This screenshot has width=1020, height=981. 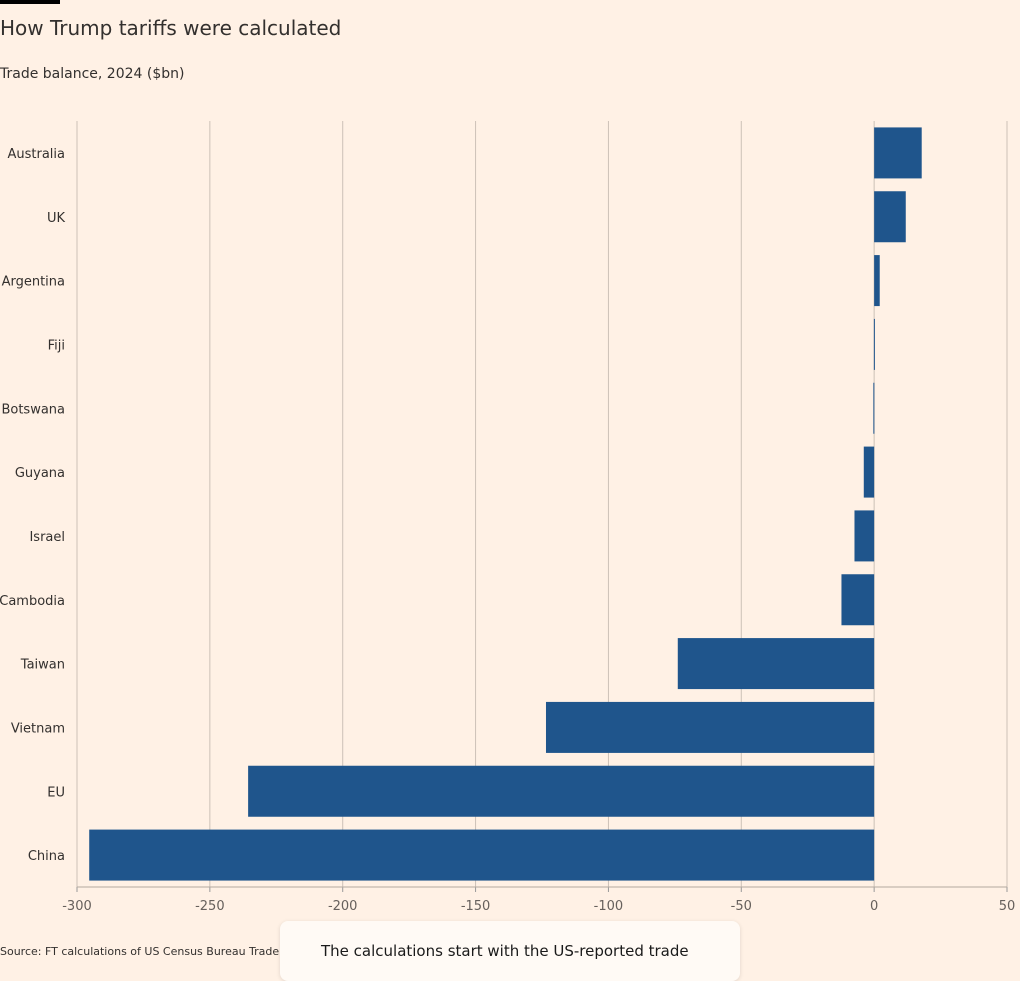 What do you see at coordinates (40, 473) in the screenshot?
I see `y-tick-label: Guyana` at bounding box center [40, 473].